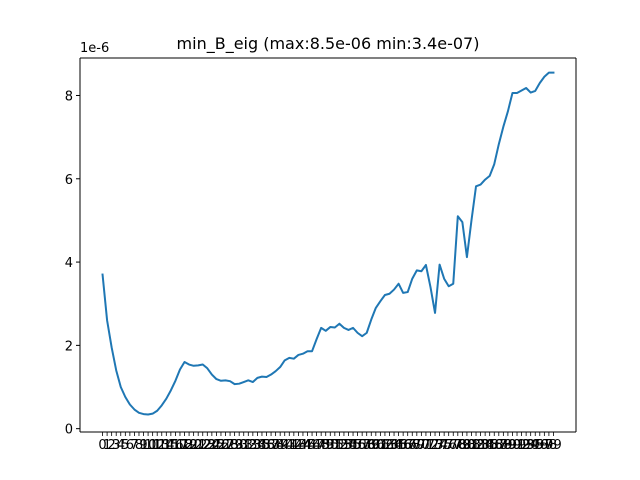  Describe the element at coordinates (294, 445) in the screenshot. I see `x-tick-label: 42` at that location.